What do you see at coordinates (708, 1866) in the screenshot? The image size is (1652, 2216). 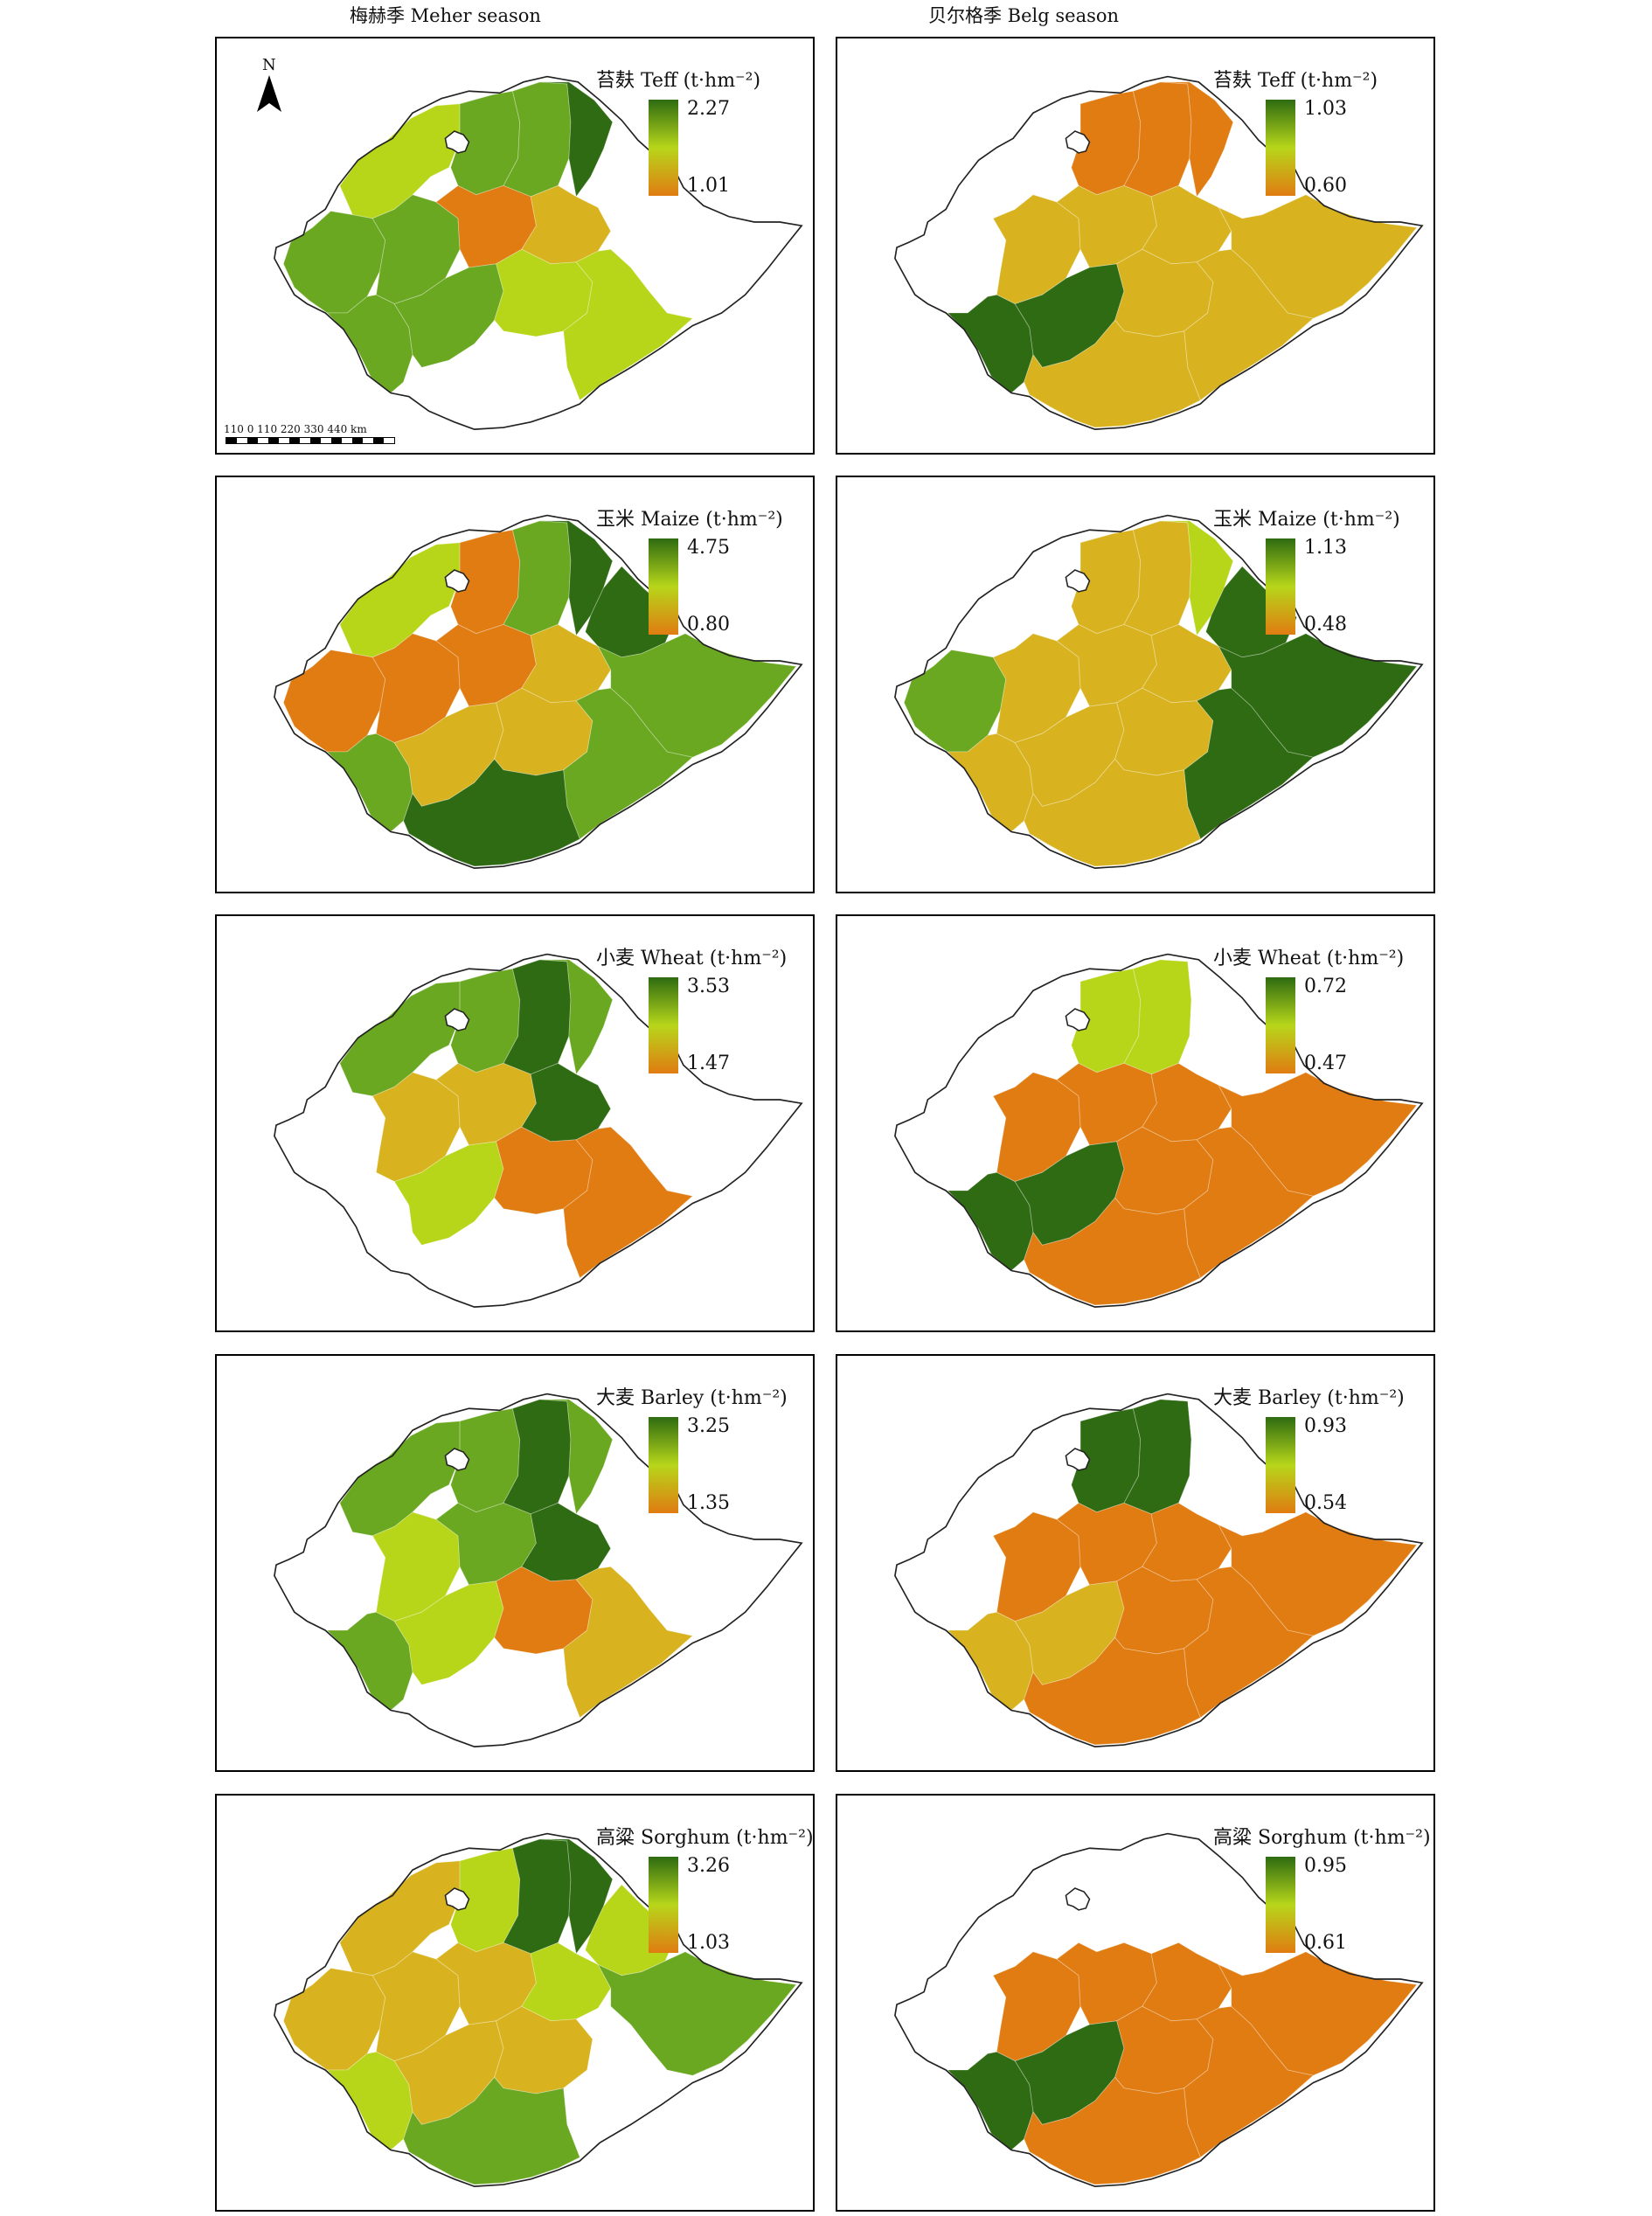 I see `legend-max-value: 3.26` at bounding box center [708, 1866].